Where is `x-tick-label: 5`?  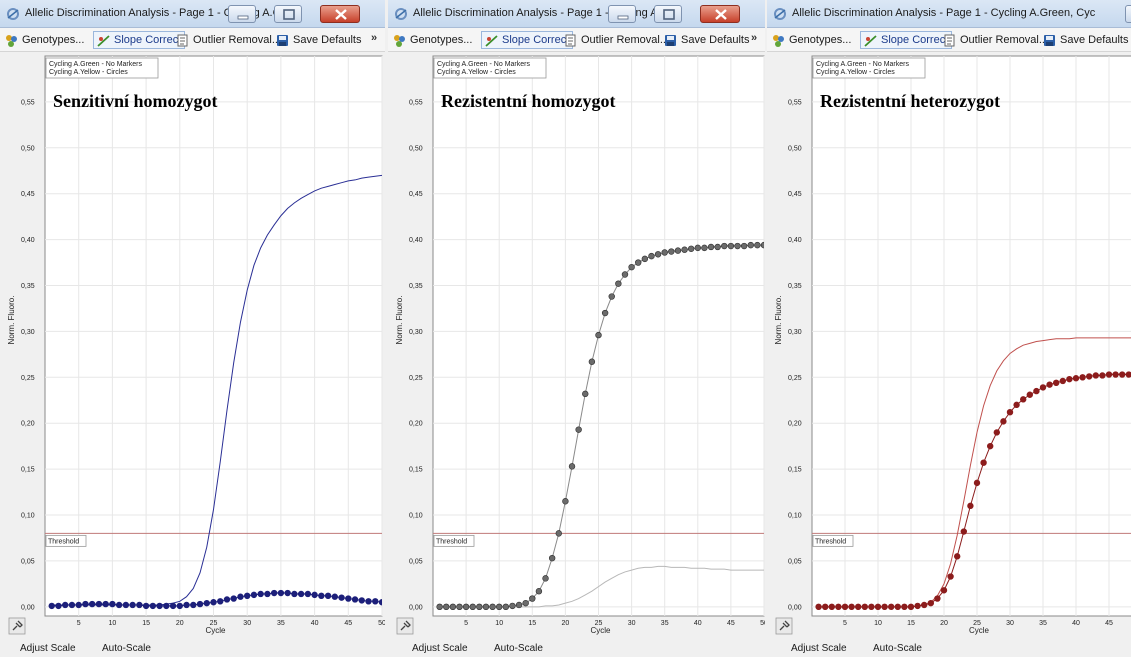 x-tick-label: 5 is located at coordinates (466, 623).